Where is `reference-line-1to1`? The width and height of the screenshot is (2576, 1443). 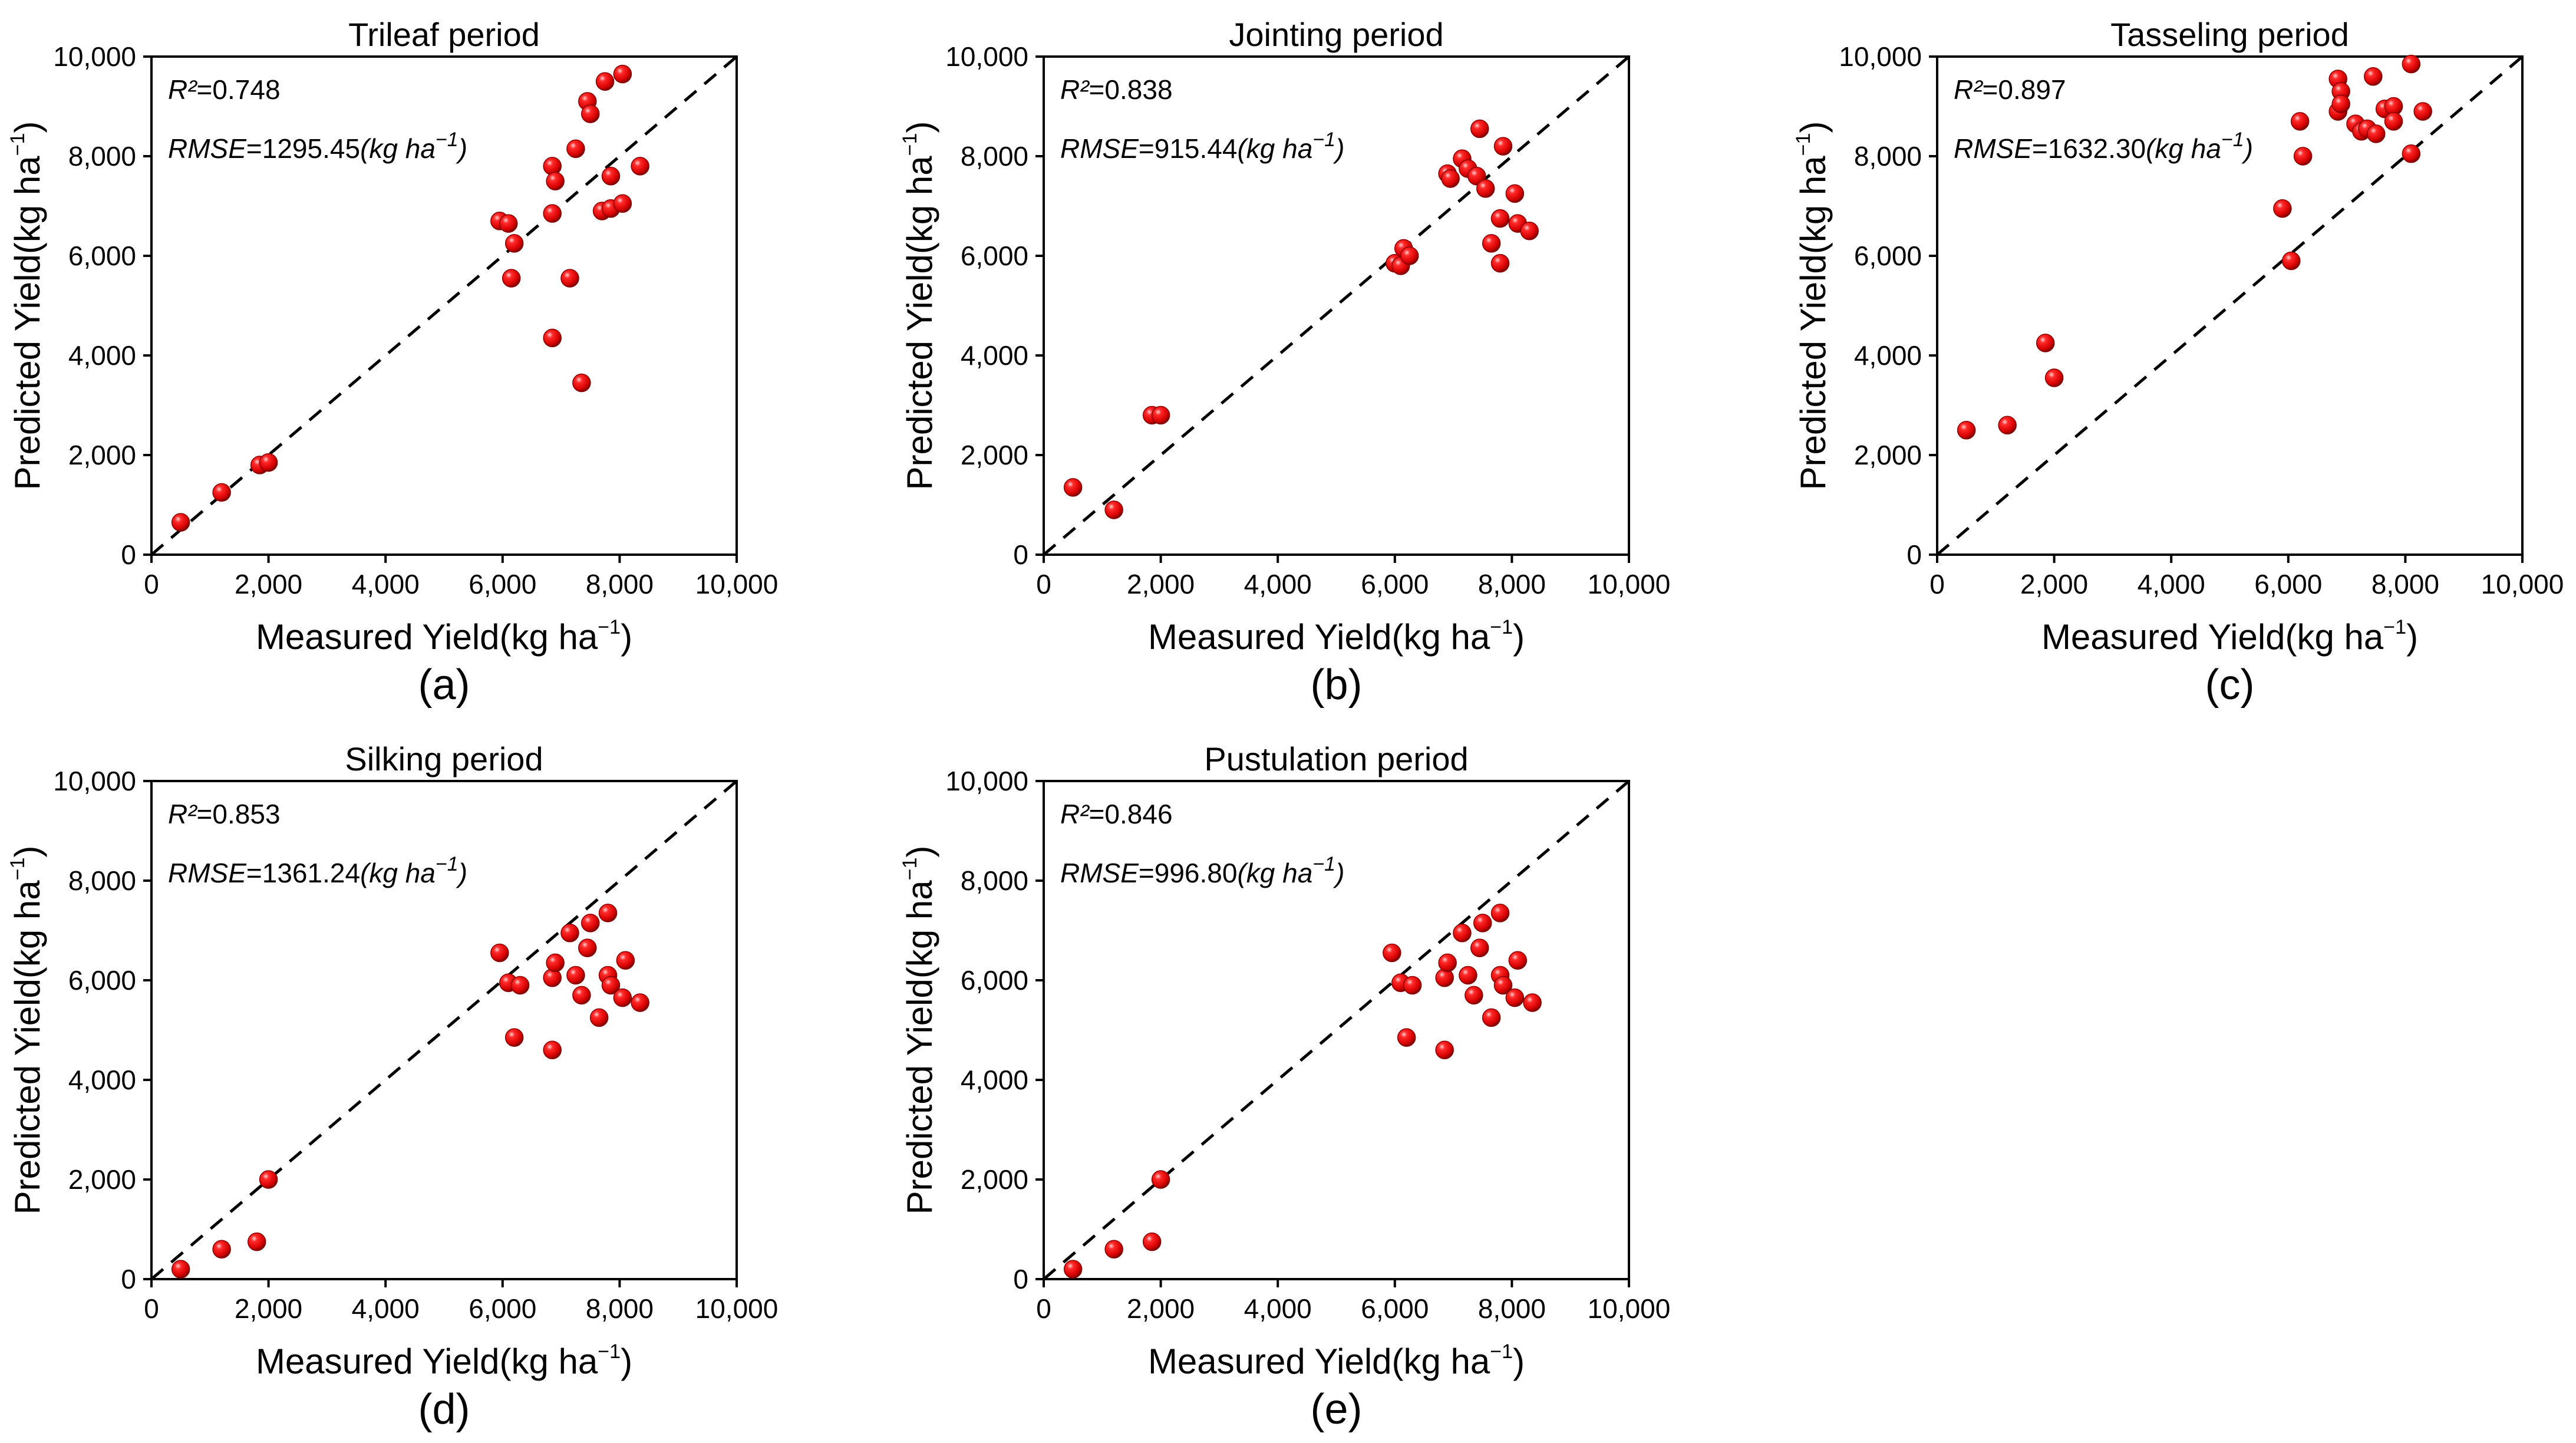 reference-line-1to1 is located at coordinates (1337, 1030).